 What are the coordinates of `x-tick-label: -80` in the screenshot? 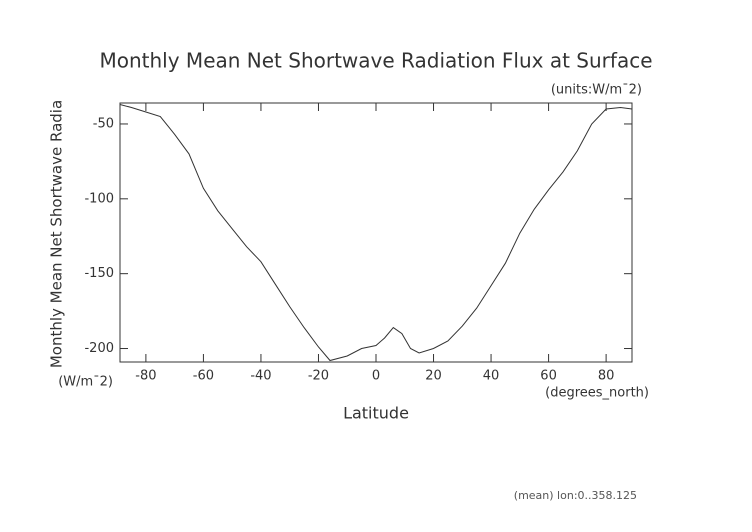 It's located at (145, 376).